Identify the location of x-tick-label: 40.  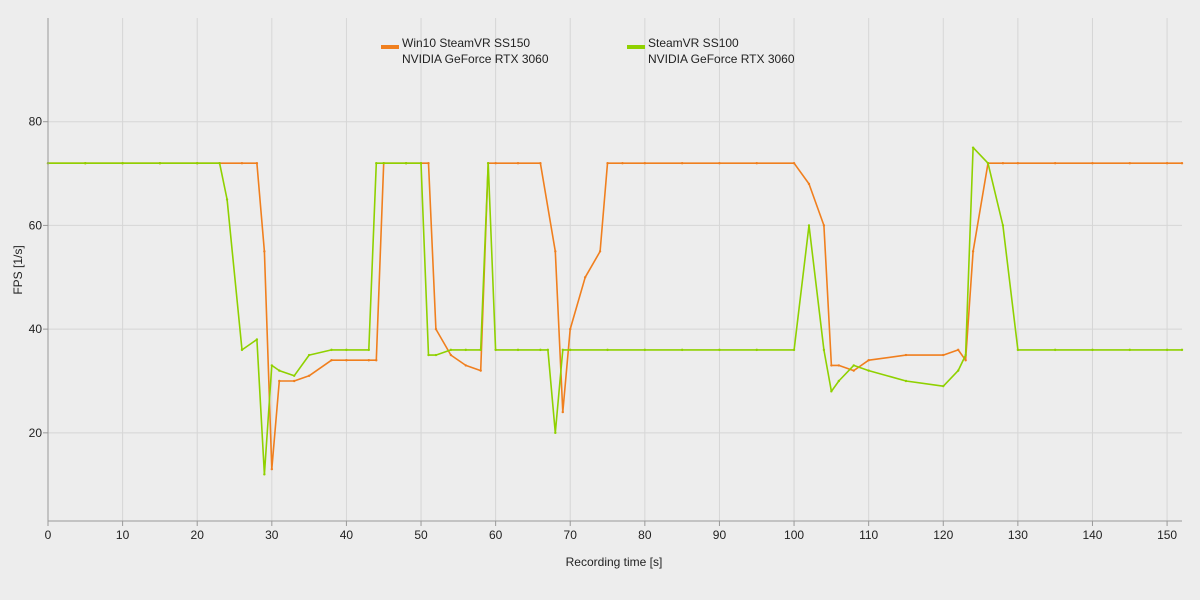
(347, 535).